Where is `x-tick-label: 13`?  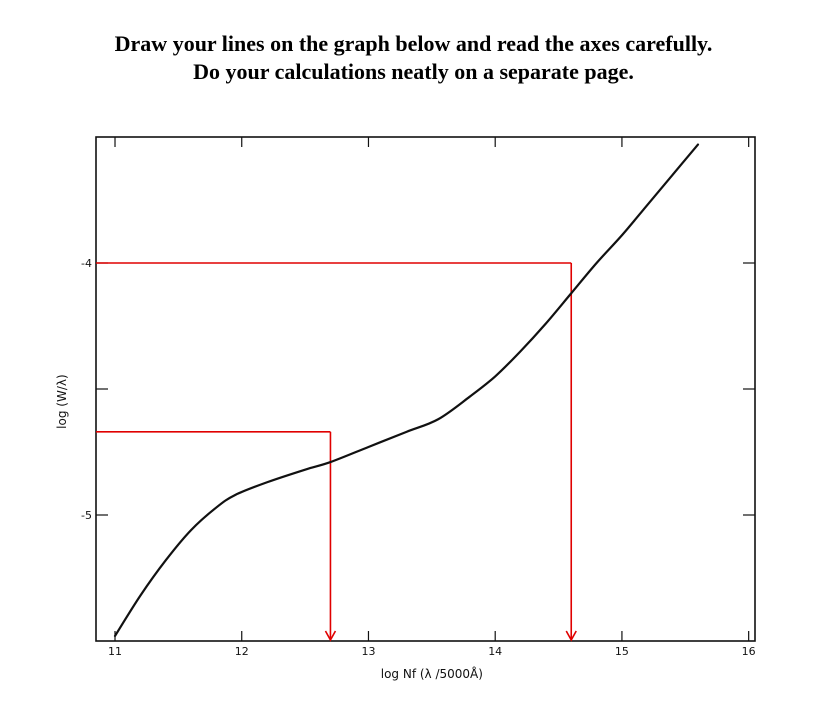 x-tick-label: 13 is located at coordinates (368, 651).